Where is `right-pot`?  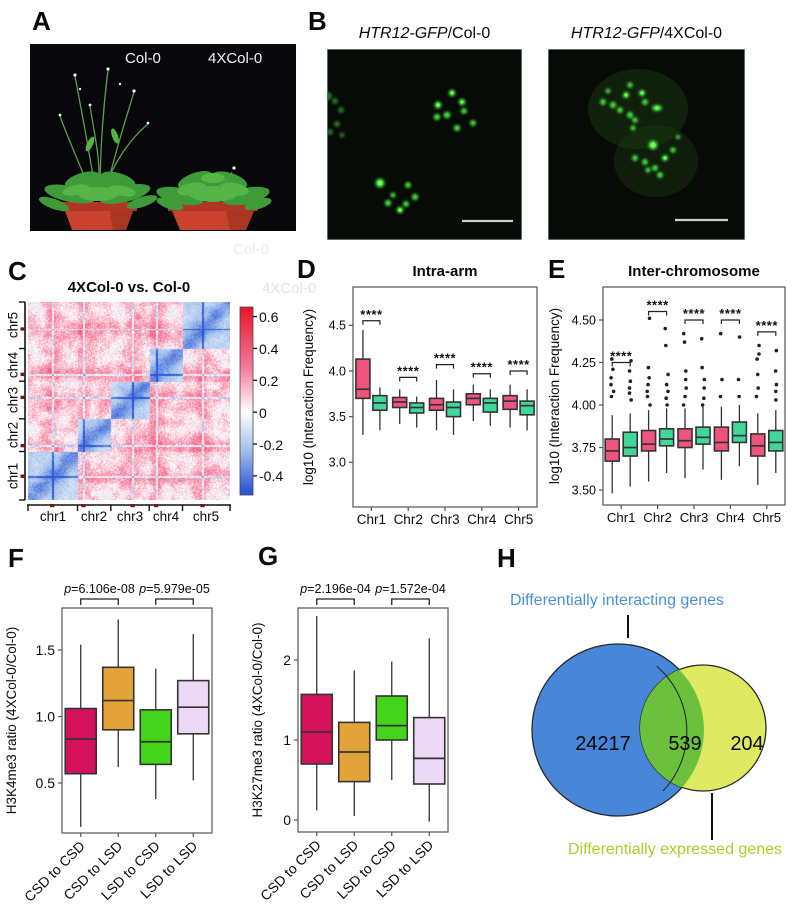 right-pot is located at coordinates (213, 216).